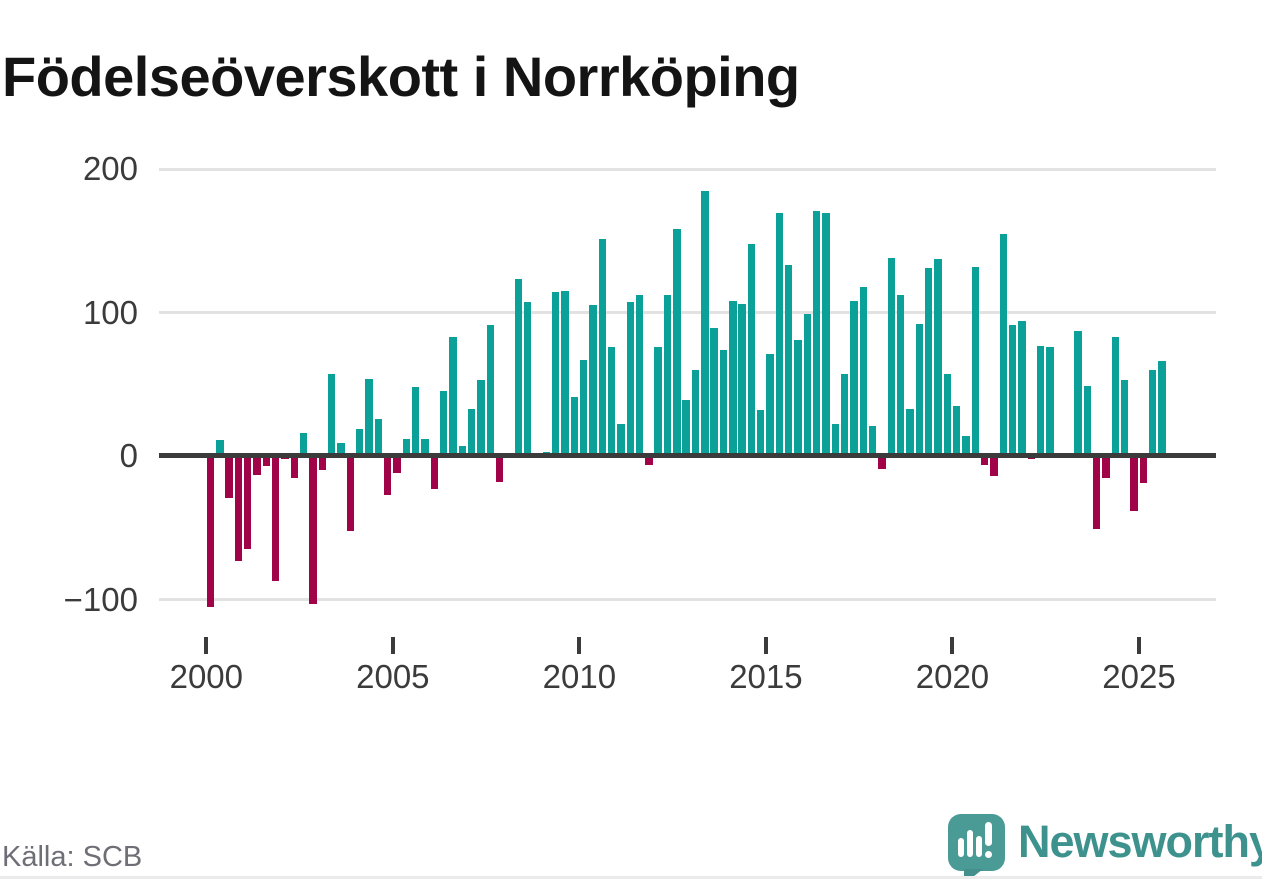 This screenshot has width=1262, height=879. What do you see at coordinates (1087, 421) in the screenshot?
I see `bar-2023-q3` at bounding box center [1087, 421].